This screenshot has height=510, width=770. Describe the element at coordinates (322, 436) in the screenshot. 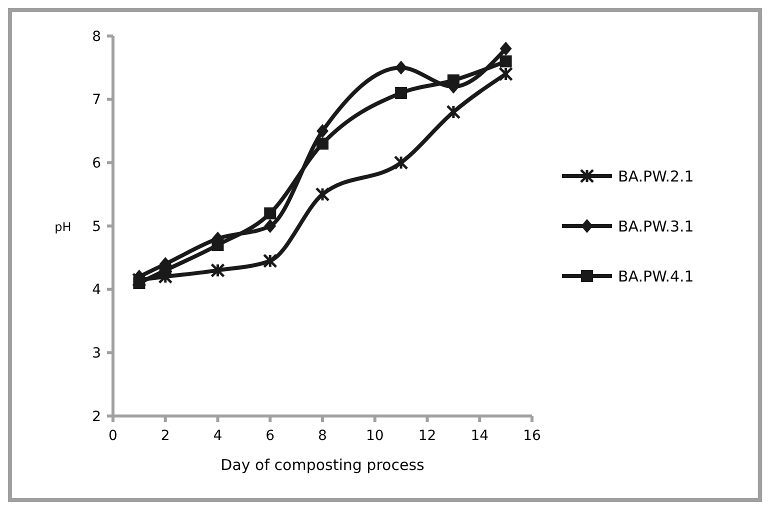

I see `x-tick-label: 8` at that location.